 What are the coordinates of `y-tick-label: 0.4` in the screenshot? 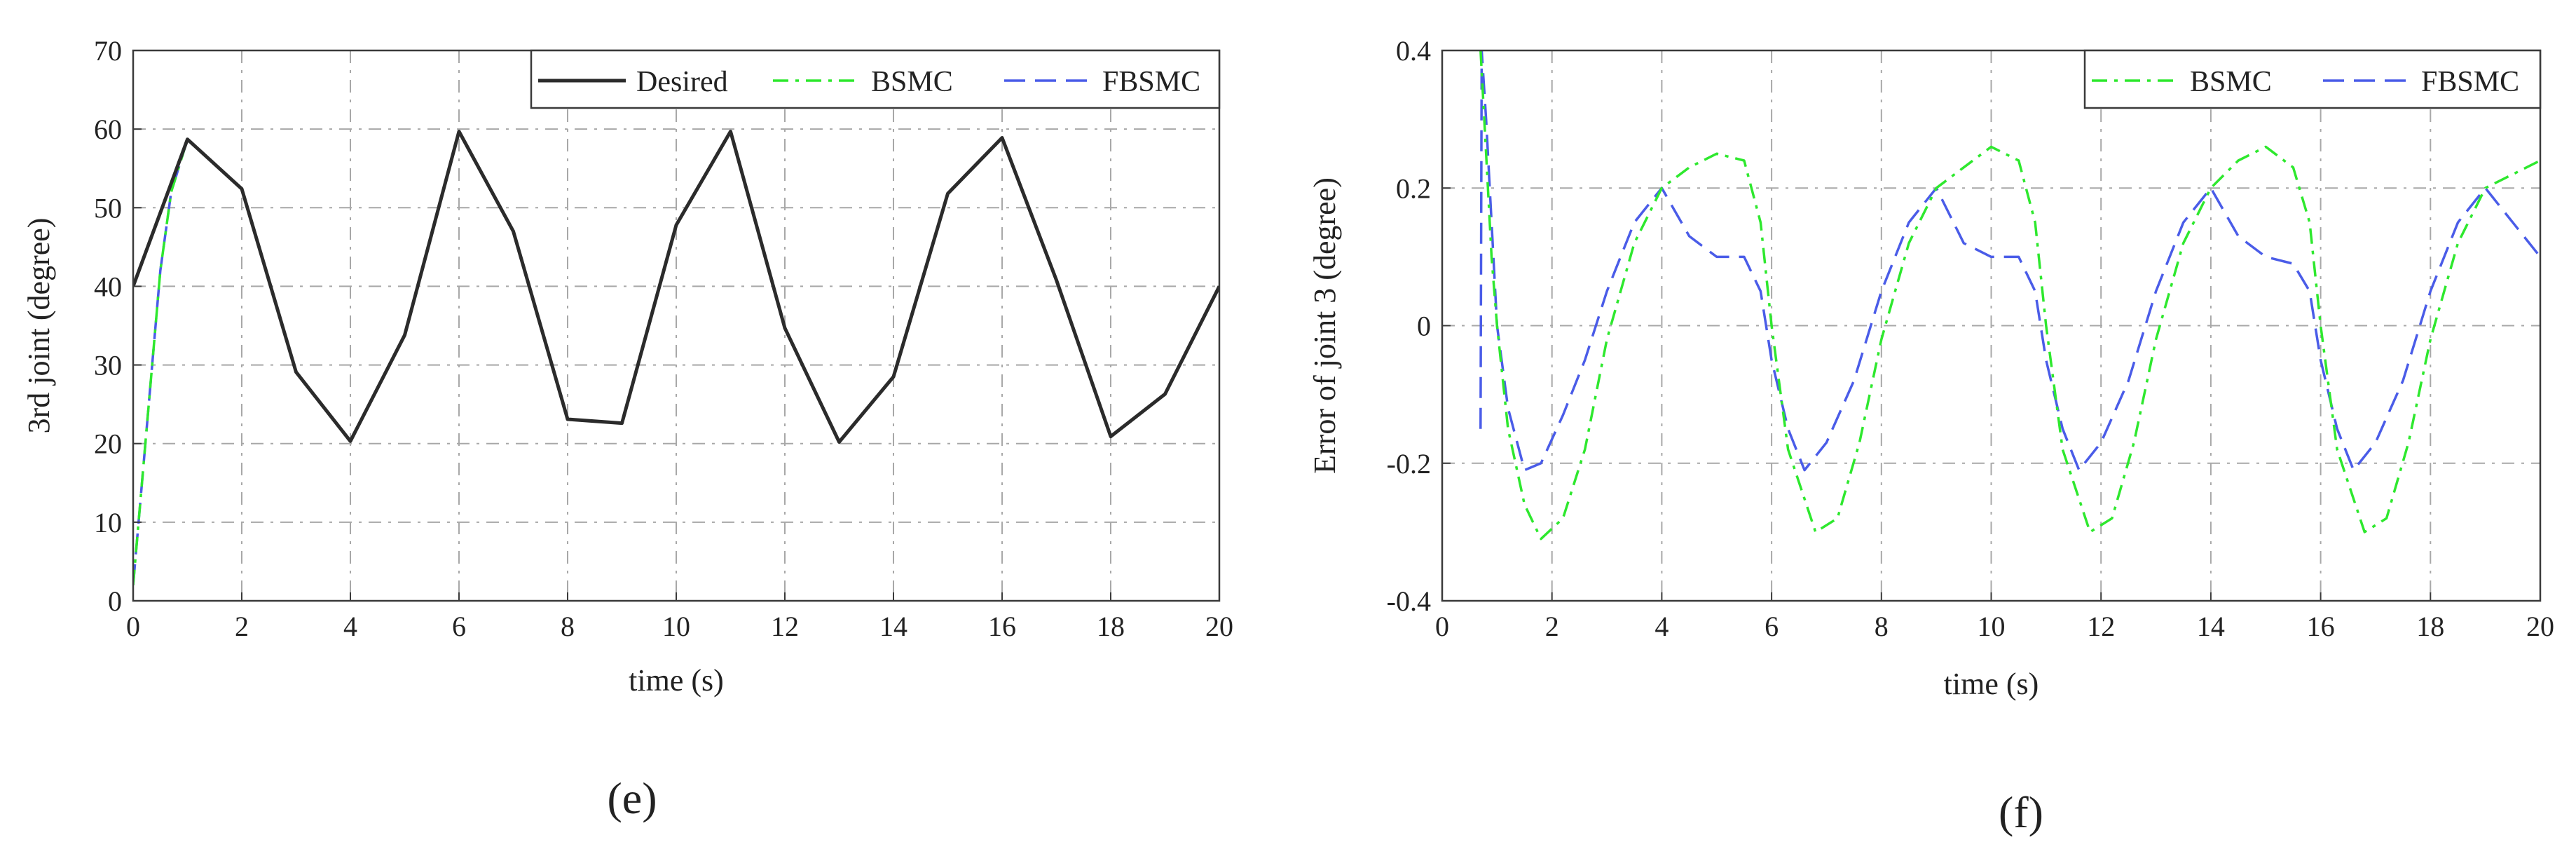 It's located at (1414, 51).